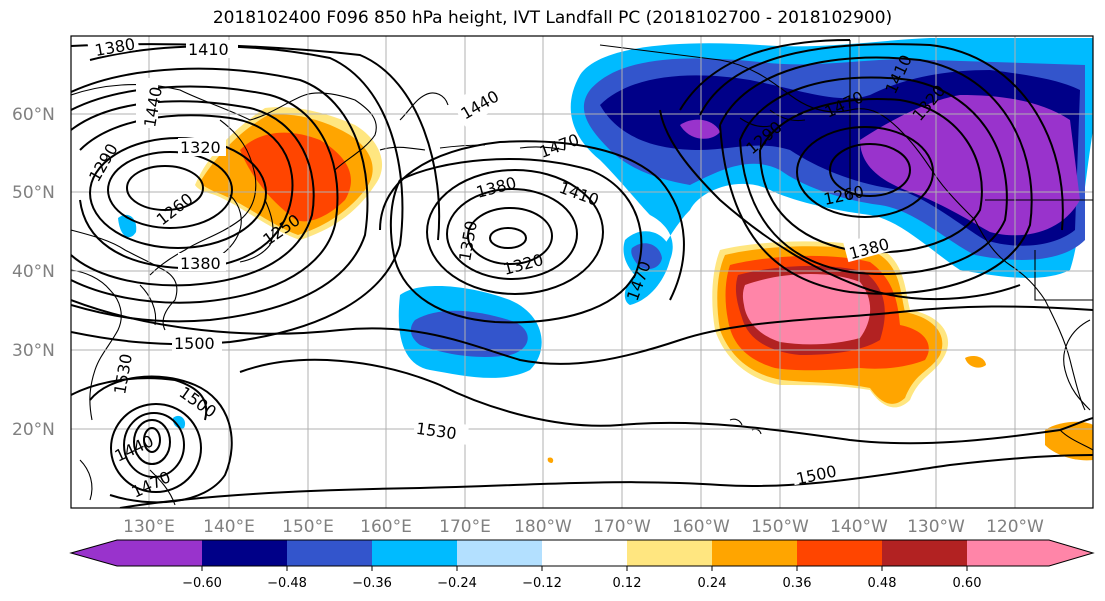 The height and width of the screenshot is (601, 1105). What do you see at coordinates (936, 527) in the screenshot?
I see `lon-label: 130°W` at bounding box center [936, 527].